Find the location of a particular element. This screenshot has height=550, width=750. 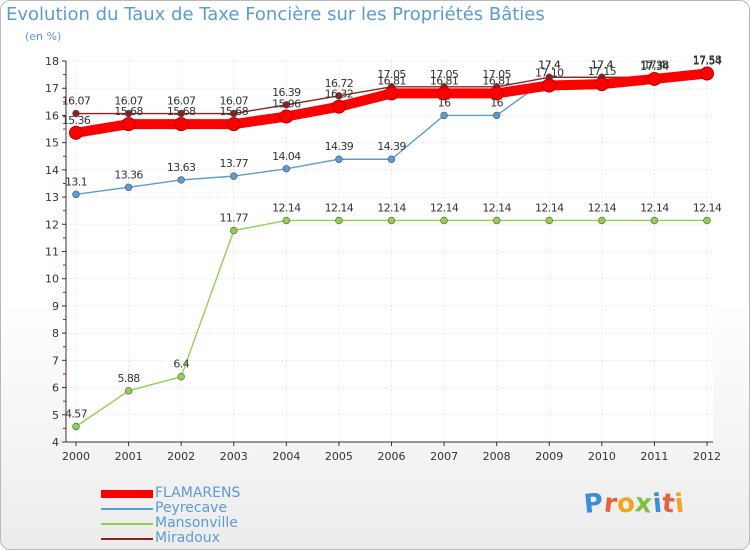

y-tick-label: 10 is located at coordinates (52, 279).